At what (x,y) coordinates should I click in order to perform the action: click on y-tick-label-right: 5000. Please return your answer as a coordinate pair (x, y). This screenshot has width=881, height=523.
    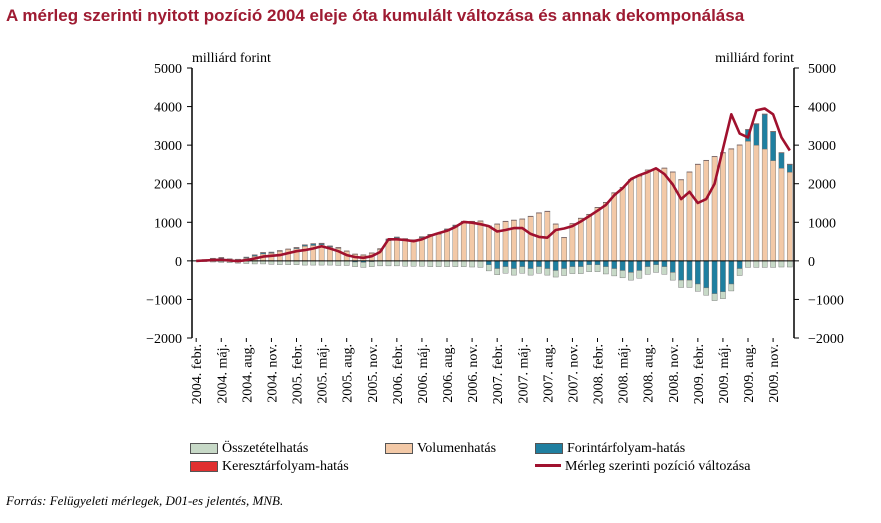
    Looking at the image, I should click on (822, 69).